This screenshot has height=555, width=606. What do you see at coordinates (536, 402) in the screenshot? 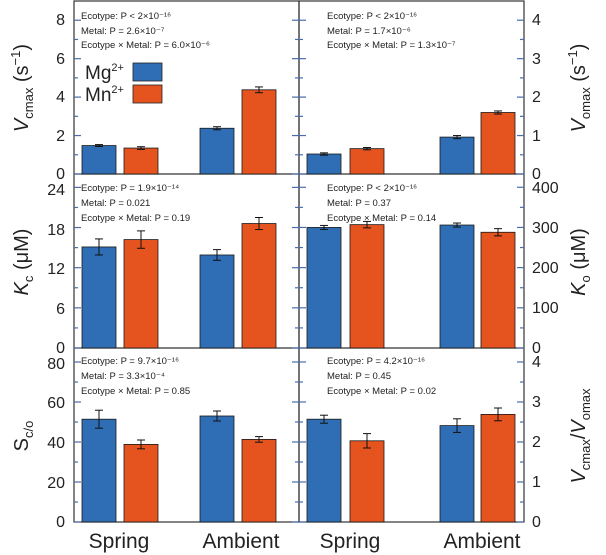
I see `tick-label: 3` at bounding box center [536, 402].